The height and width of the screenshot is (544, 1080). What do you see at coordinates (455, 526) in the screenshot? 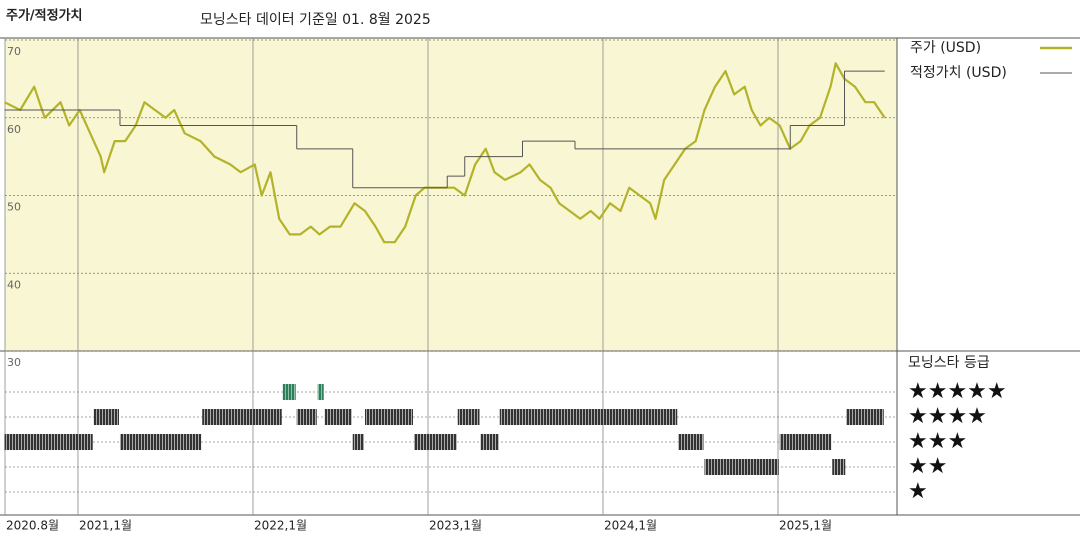
I see `x-tick-label: 2023,1월` at bounding box center [455, 526].